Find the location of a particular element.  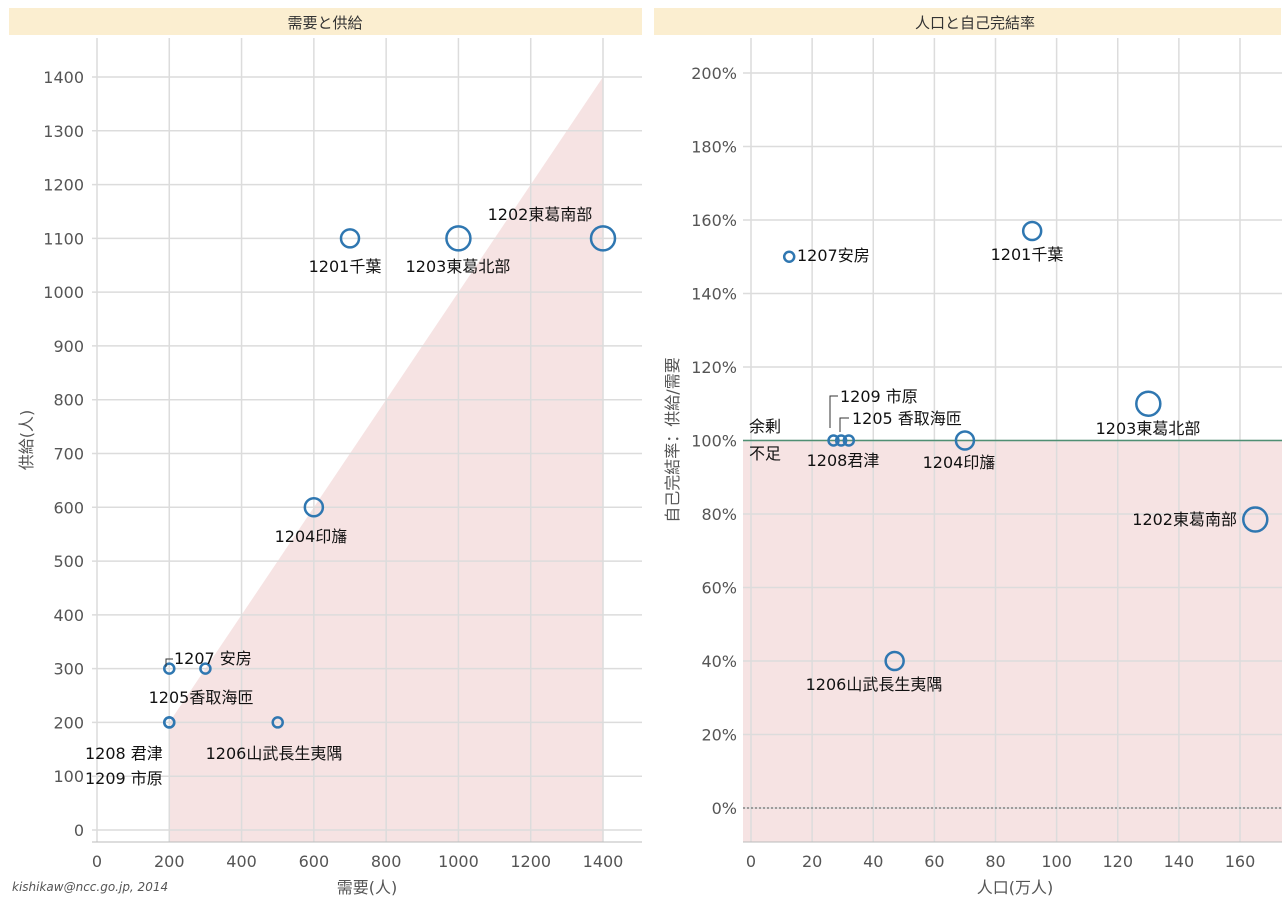

chart2-x-tick: 120 is located at coordinates (1117, 861).